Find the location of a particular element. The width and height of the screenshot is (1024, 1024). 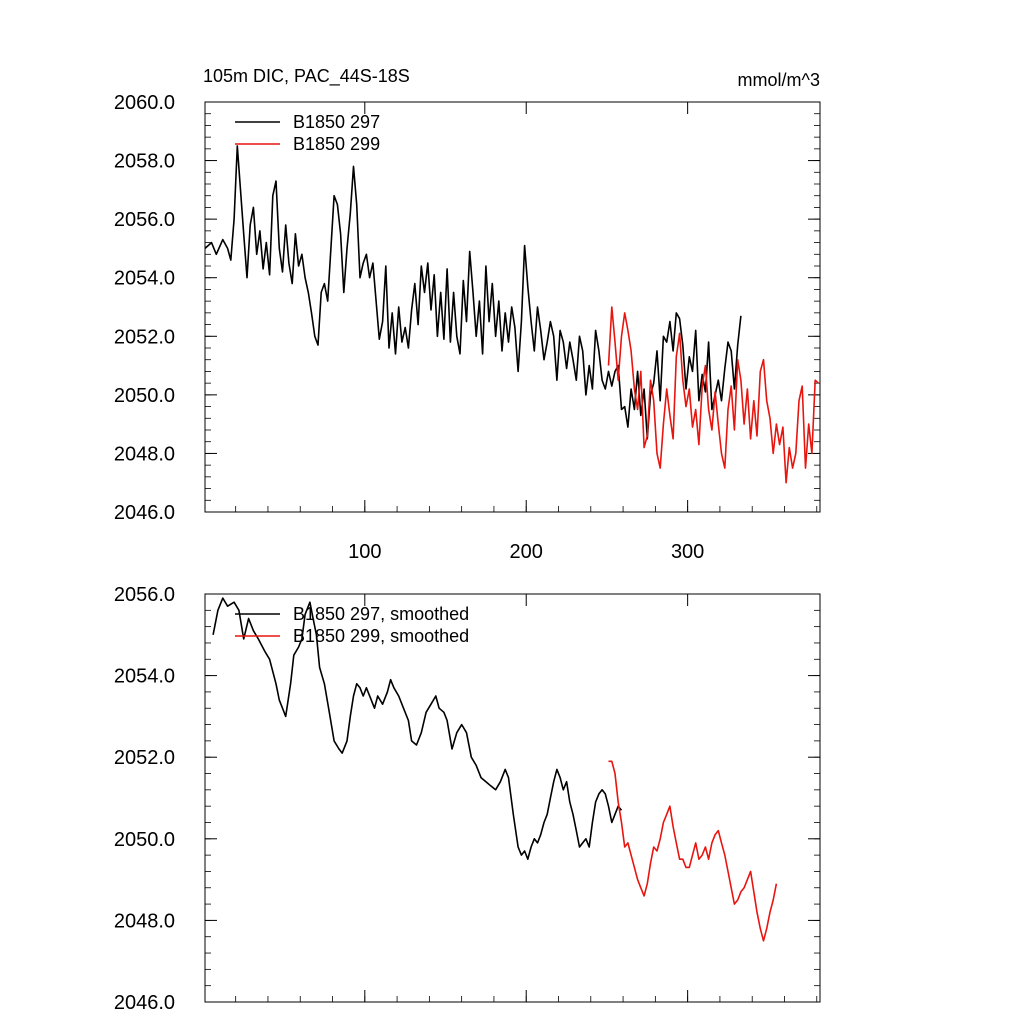

top-xtick-label: 200 is located at coordinates (526, 552).